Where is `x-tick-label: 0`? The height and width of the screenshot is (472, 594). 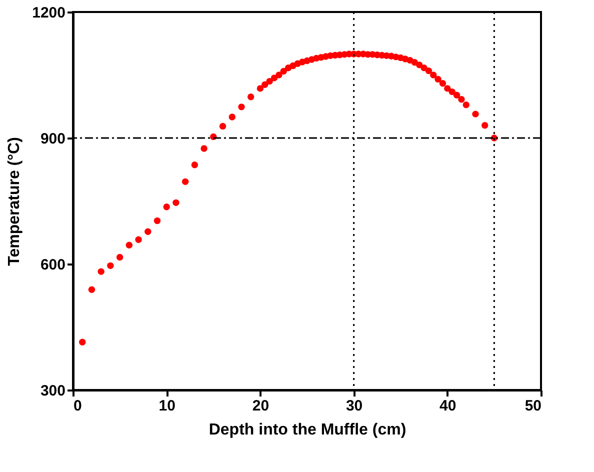
x-tick-label: 0 is located at coordinates (78, 406).